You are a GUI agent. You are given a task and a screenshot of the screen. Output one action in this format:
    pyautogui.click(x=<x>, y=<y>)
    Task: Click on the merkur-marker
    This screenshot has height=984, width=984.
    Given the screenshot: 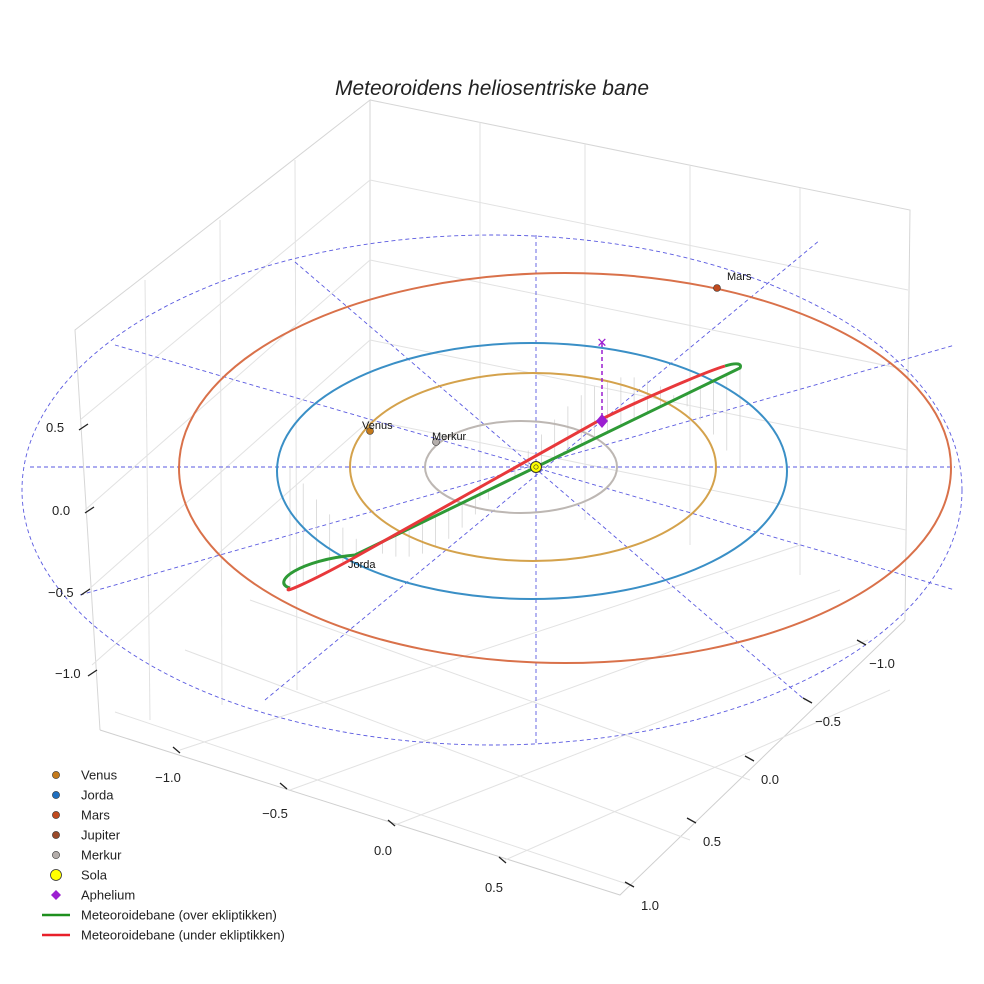 What is the action you would take?
    pyautogui.click(x=436, y=442)
    